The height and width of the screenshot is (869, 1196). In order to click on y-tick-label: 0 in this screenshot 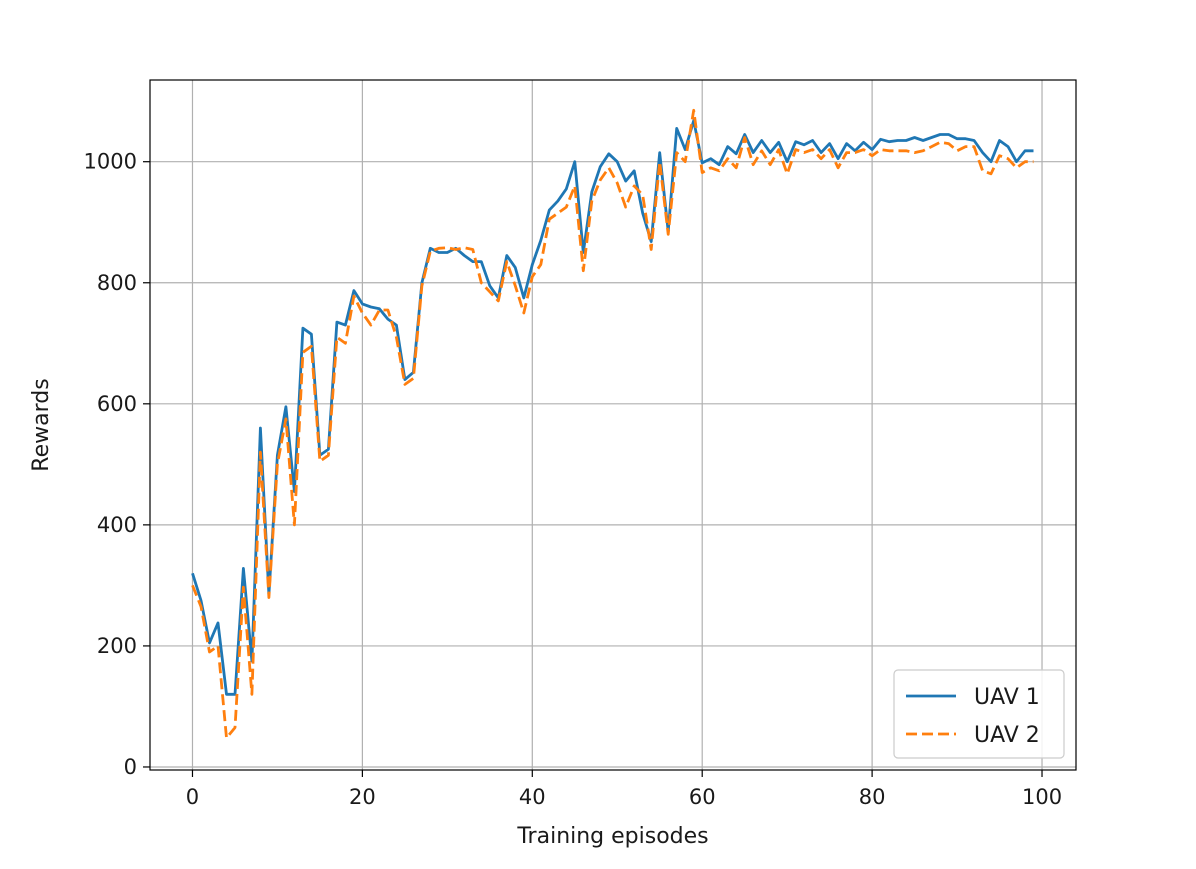, I will do `click(130, 767)`.